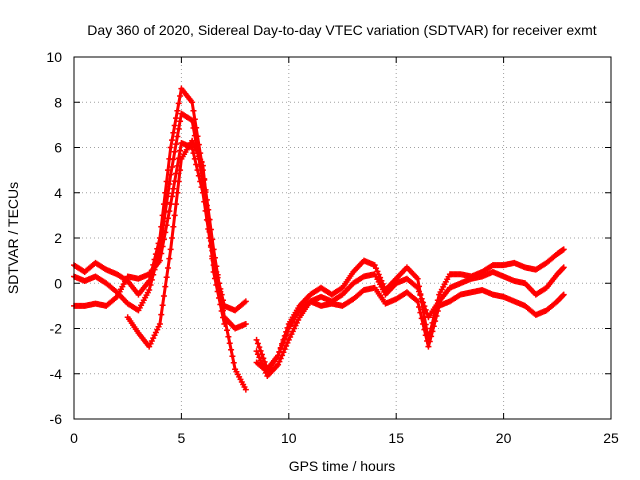  What do you see at coordinates (56, 329) in the screenshot?
I see `y-tick-label: -2` at bounding box center [56, 329].